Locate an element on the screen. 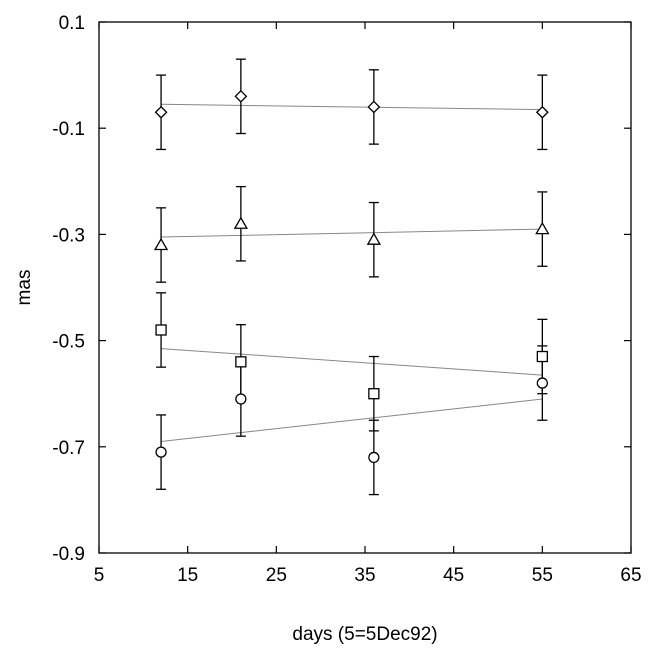 The width and height of the screenshot is (654, 654). fit-line-triangle is located at coordinates (352, 233).